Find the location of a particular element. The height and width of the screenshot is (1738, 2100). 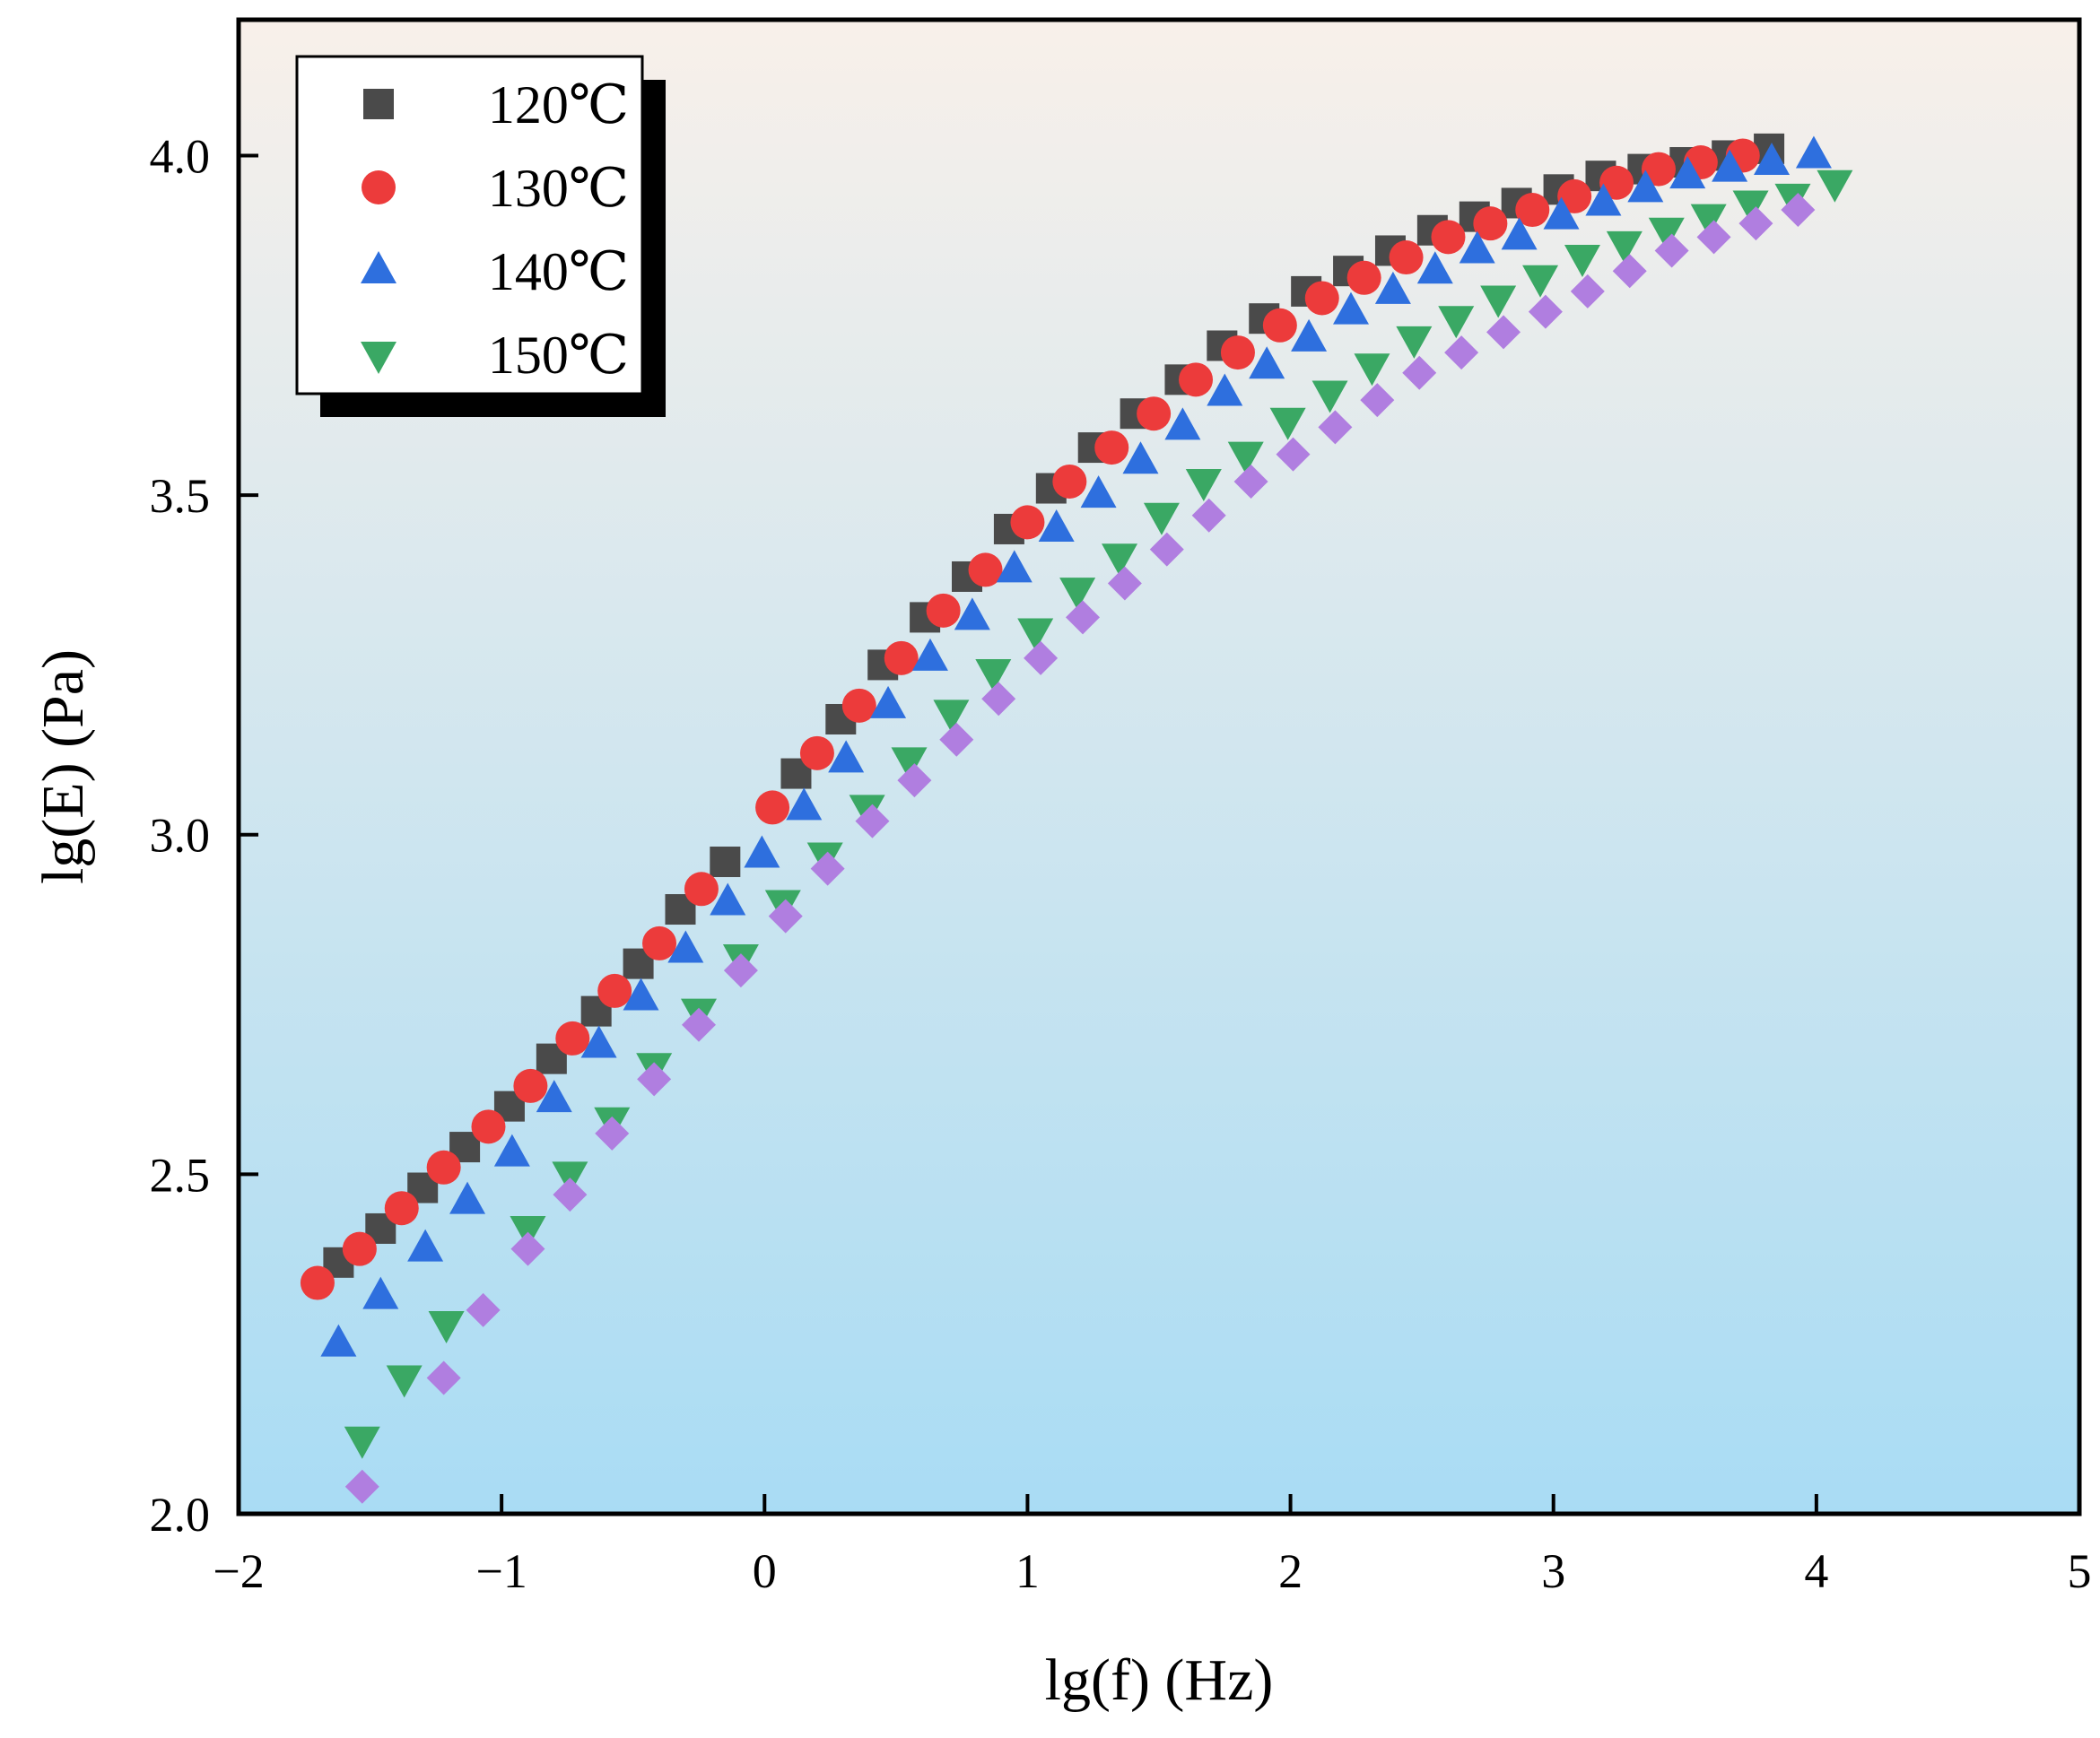

x-tick-label: 1 is located at coordinates (1027, 1571).